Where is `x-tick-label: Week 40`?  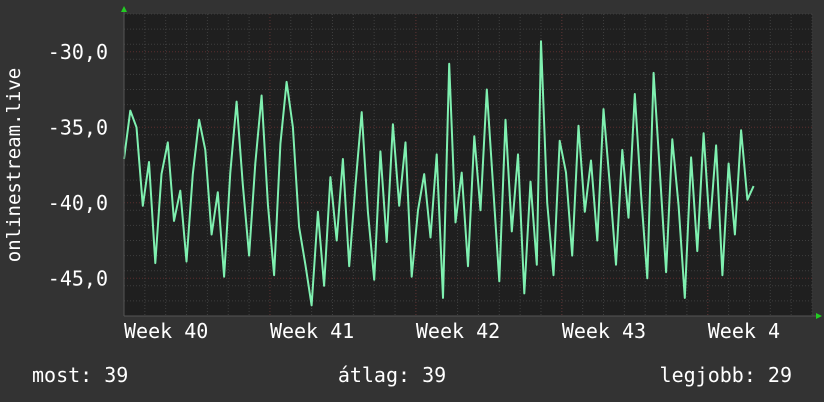 x-tick-label: Week 40 is located at coordinates (166, 331).